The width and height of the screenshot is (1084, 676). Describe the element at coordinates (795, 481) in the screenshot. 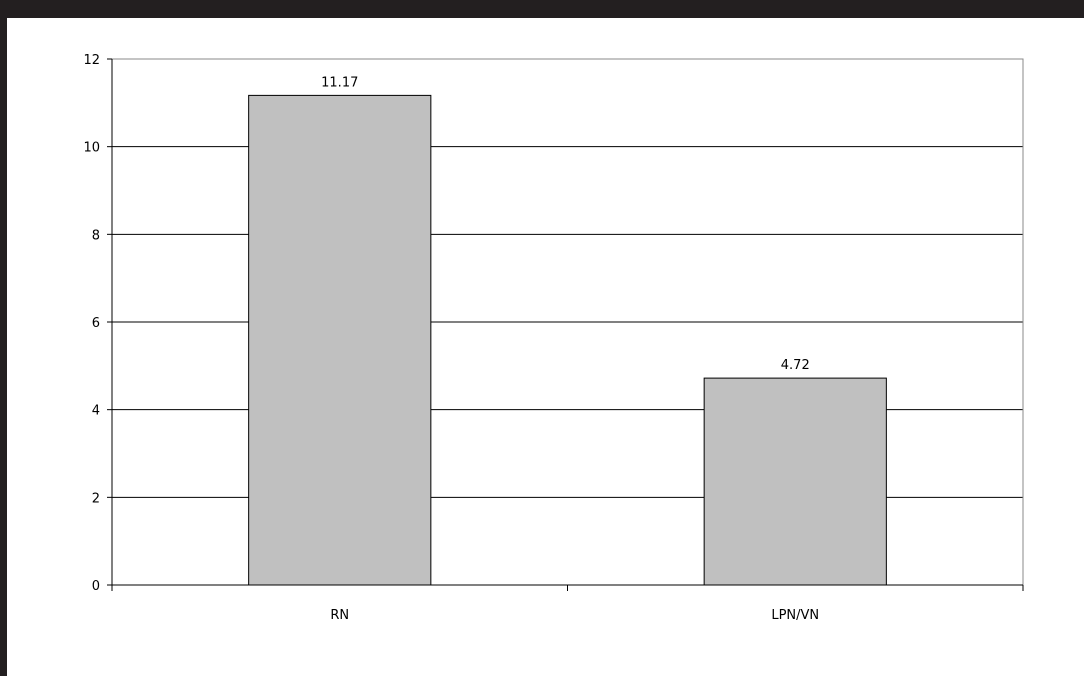

I see `bar-lpn-vn` at that location.